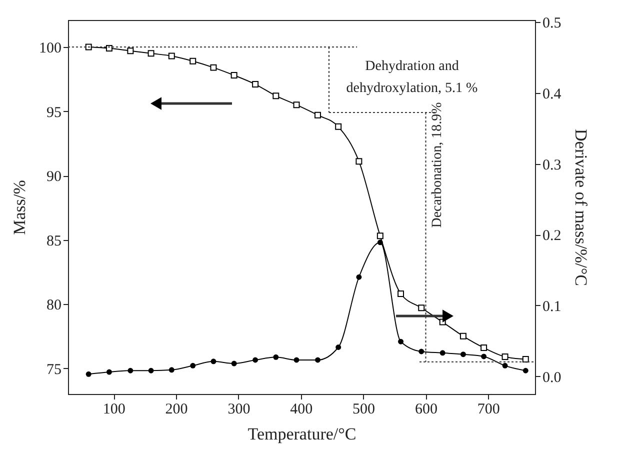 This screenshot has width=625, height=456. Describe the element at coordinates (302, 434) in the screenshot. I see `x-axis-title: Temperature/°C` at that location.